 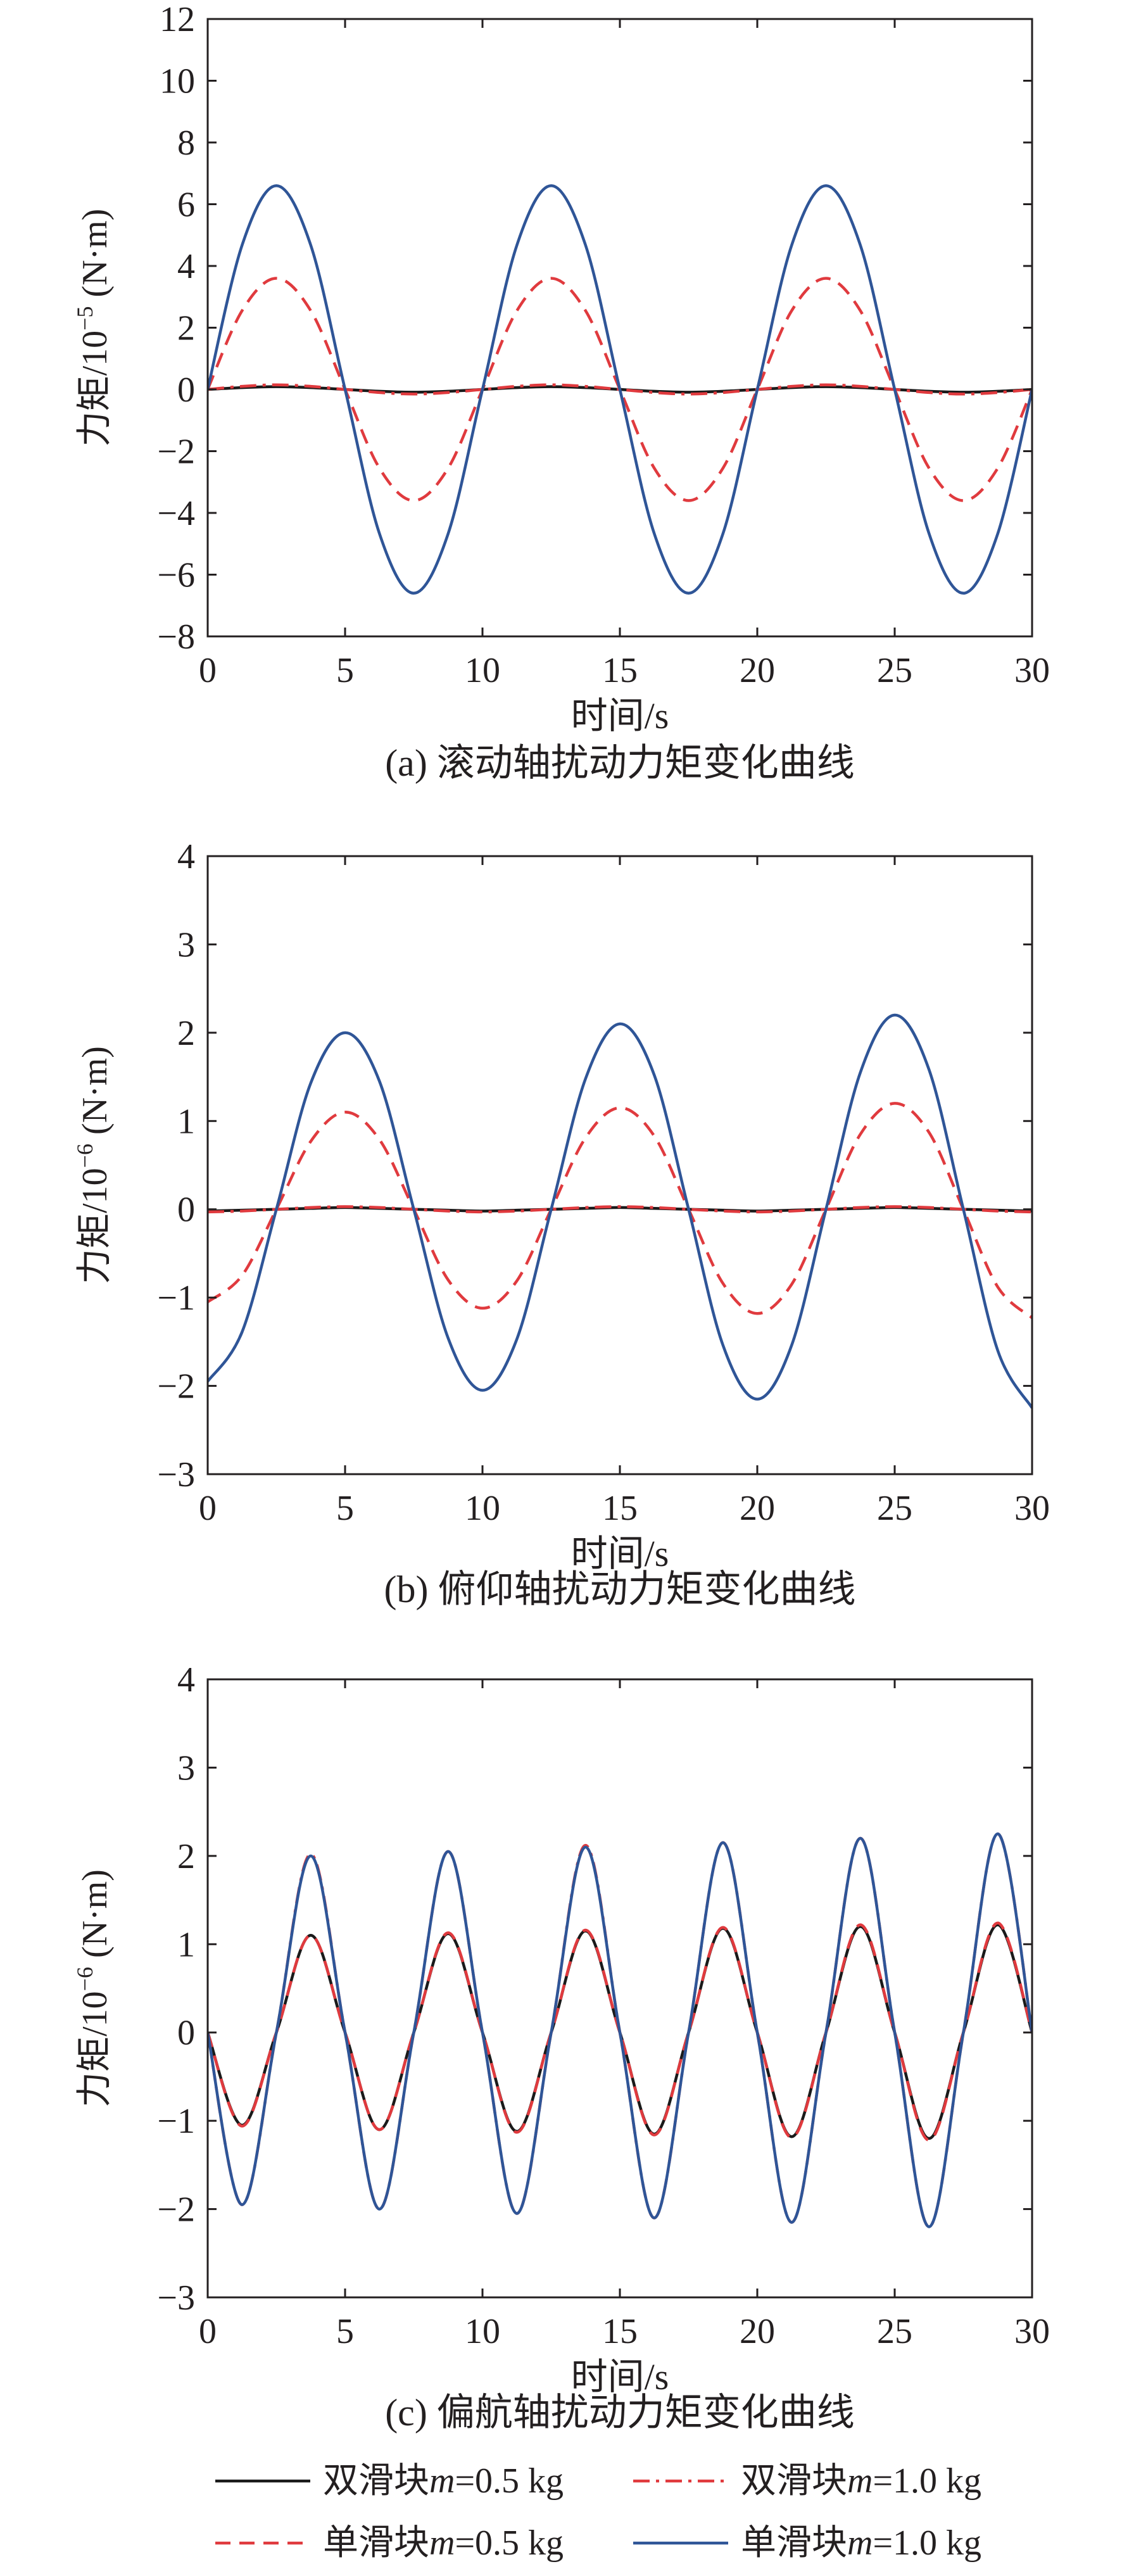 I want to click on legend-label-1: 双滑块m=0.5 kg, so click(x=444, y=2481).